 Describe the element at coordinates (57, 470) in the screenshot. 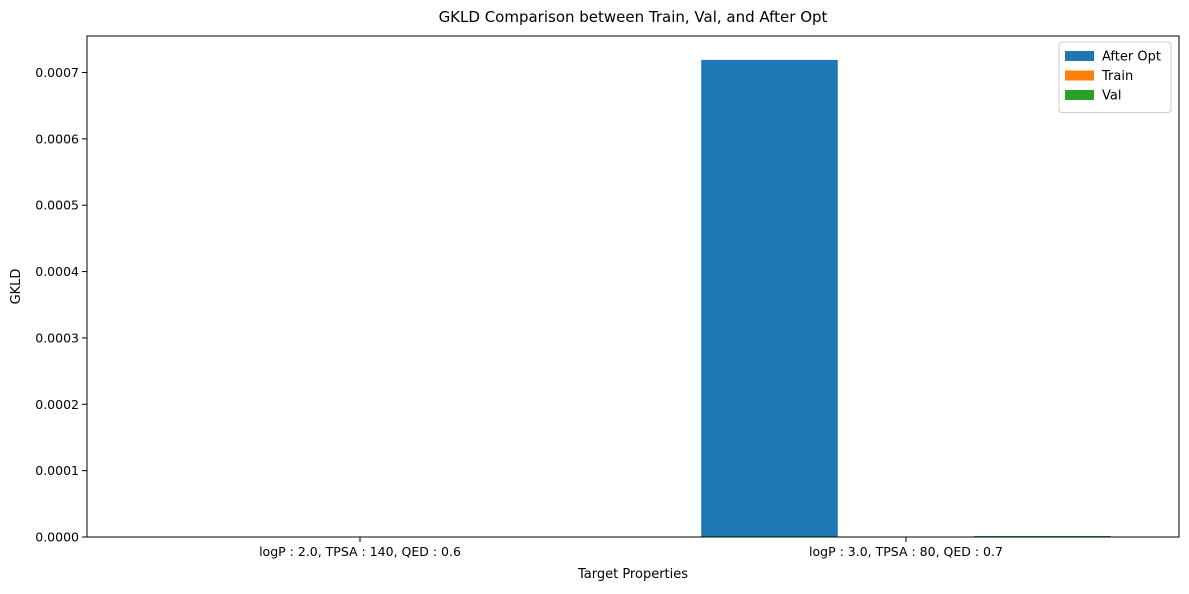

I see `y-tick-label: 0.0001` at that location.